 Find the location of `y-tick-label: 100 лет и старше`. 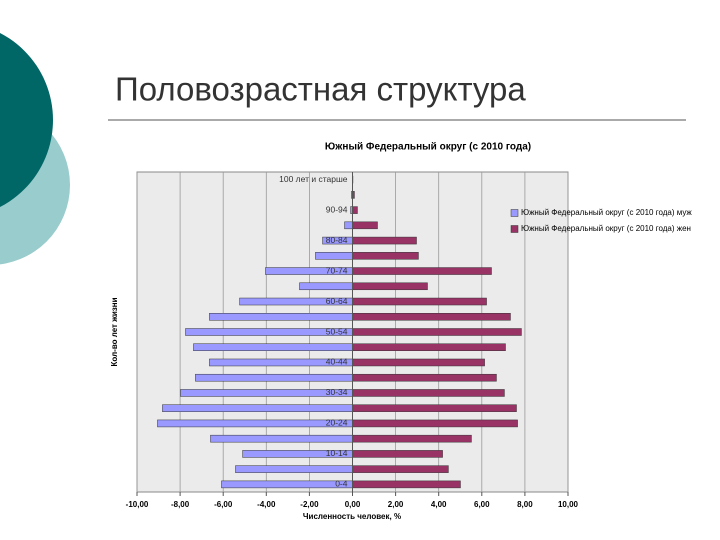

y-tick-label: 100 лет и старше is located at coordinates (313, 179).